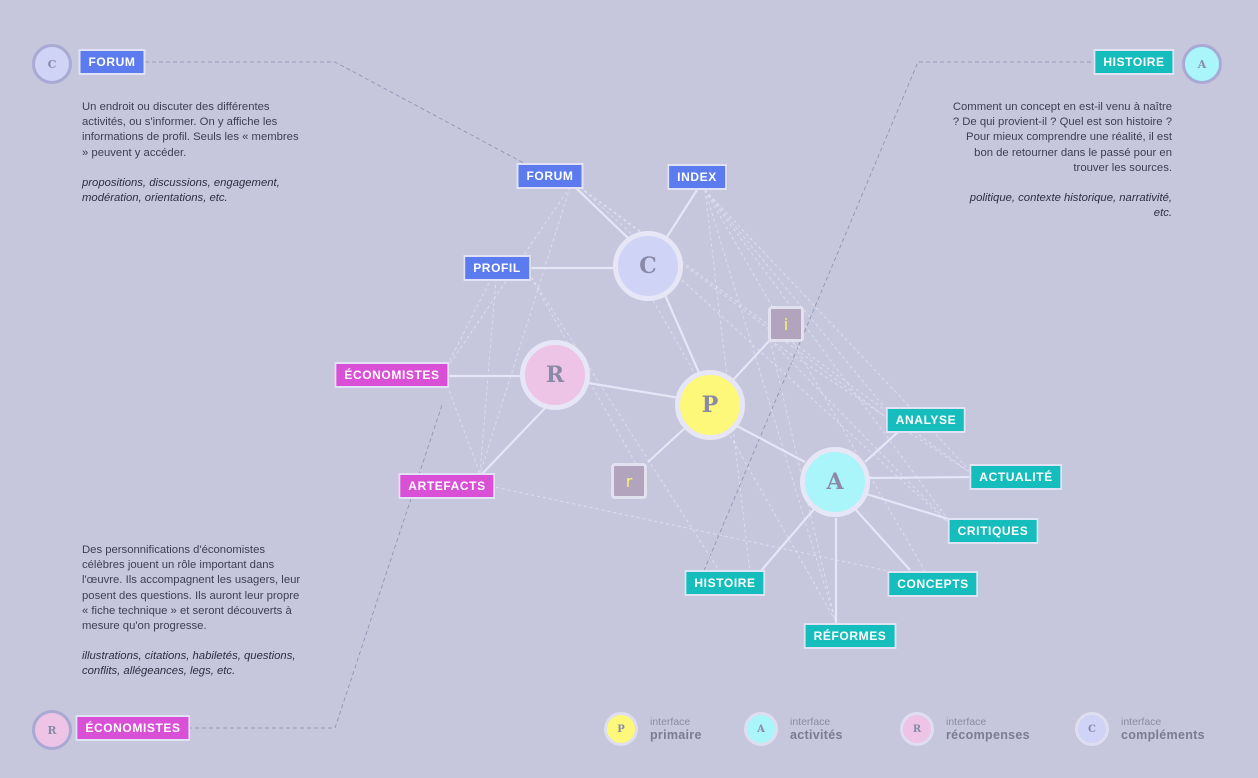  What do you see at coordinates (447, 486) in the screenshot?
I see `tag-artefacts: ARTEFACTS` at bounding box center [447, 486].